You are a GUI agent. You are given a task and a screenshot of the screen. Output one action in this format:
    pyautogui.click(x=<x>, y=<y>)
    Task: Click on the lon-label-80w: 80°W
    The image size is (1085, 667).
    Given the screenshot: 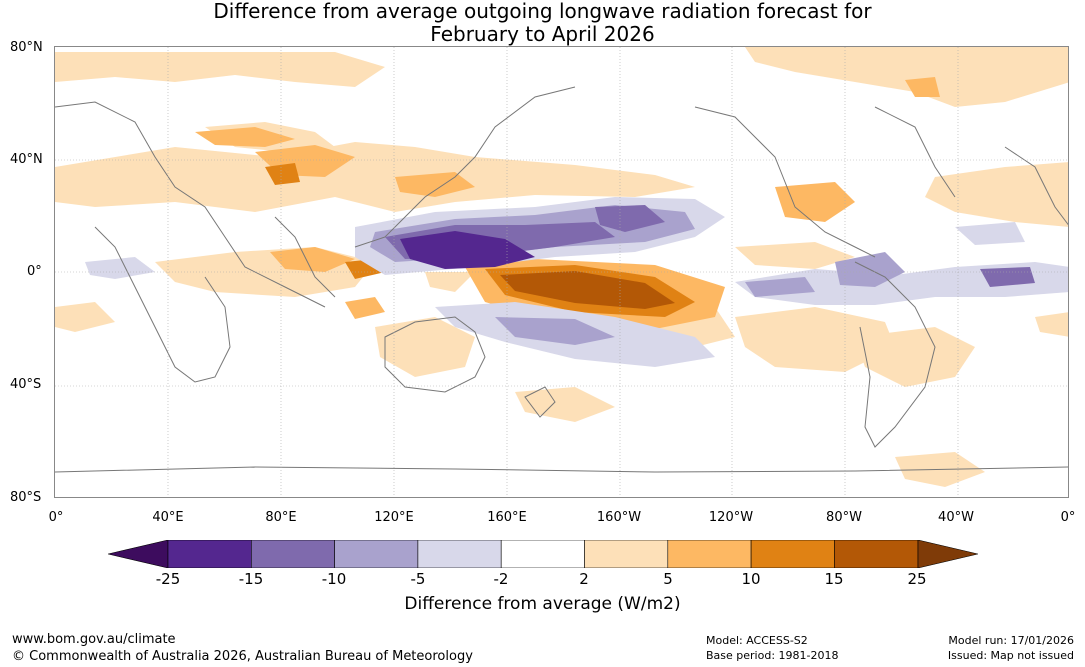 What is the action you would take?
    pyautogui.click(x=844, y=517)
    